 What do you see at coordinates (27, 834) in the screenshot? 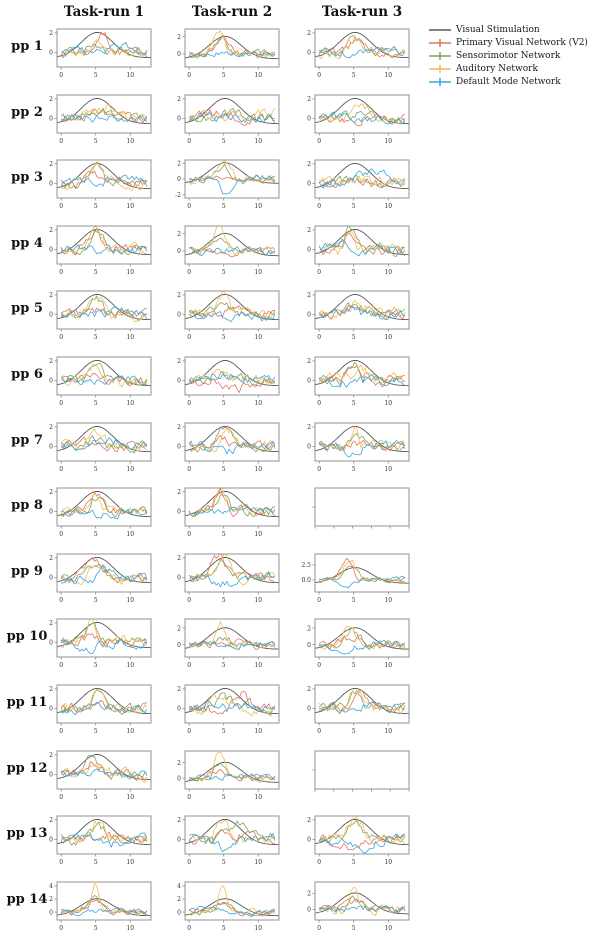
I see `row-label-pp-13: pp 13` at bounding box center [27, 834].